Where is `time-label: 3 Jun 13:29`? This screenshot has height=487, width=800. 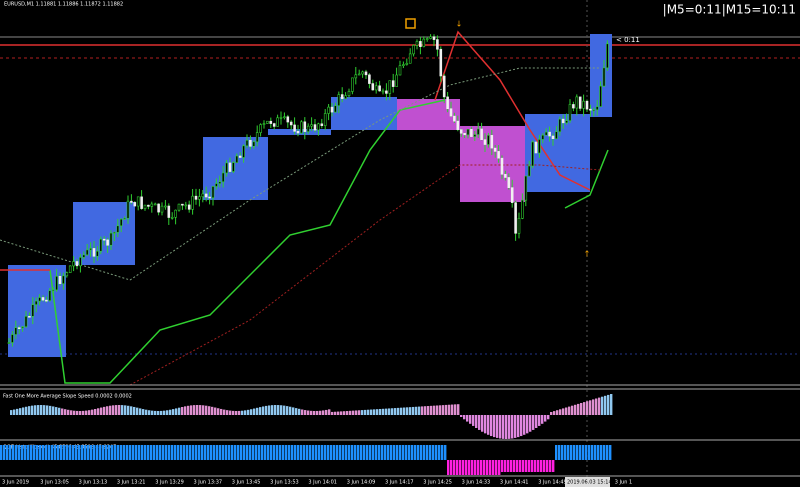 time-label: 3 Jun 13:29 is located at coordinates (169, 483).